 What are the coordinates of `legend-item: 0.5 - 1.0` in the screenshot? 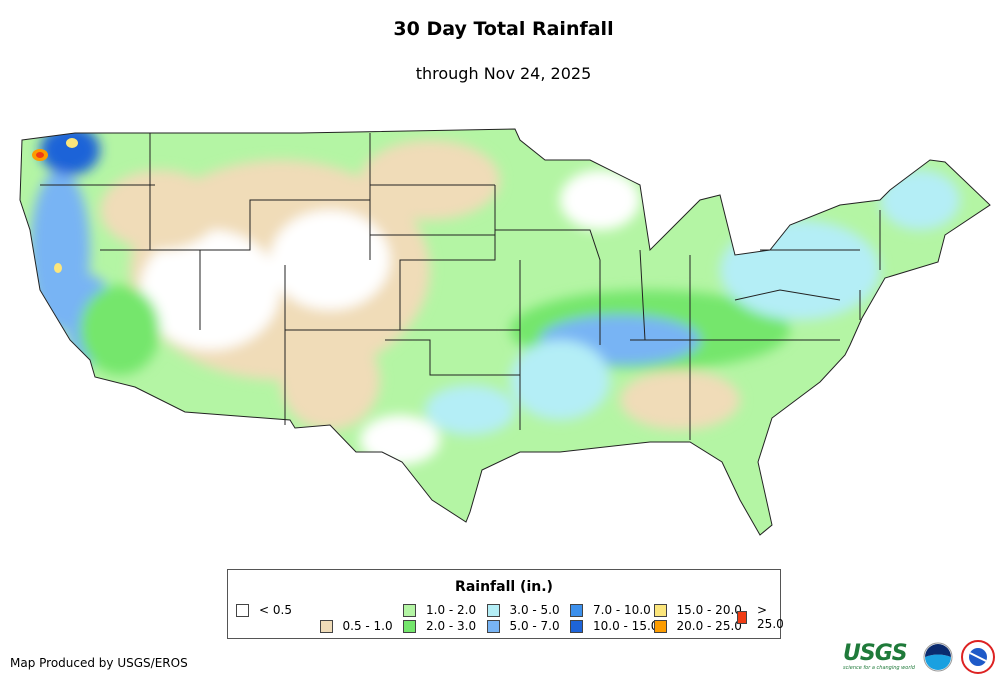 It's located at (356, 626).